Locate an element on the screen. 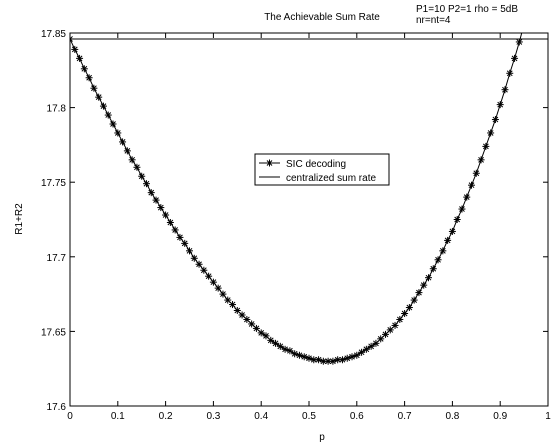 The image size is (555, 444). x-tick-label: 0.7 is located at coordinates (405, 416).